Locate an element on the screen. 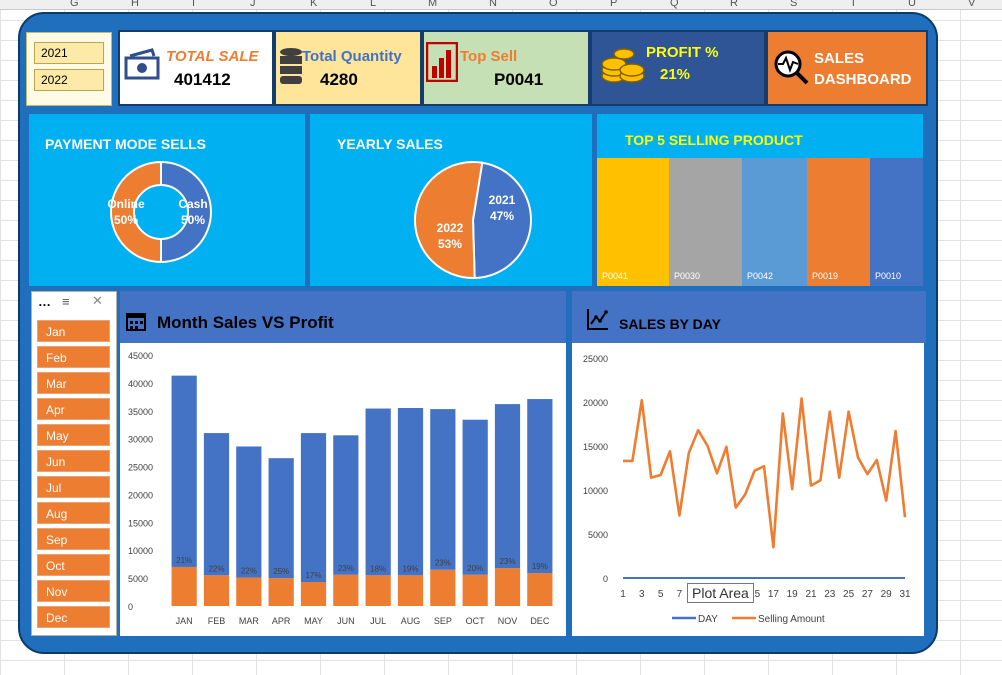 This screenshot has height=675, width=1002. kpi-total-sale: TOTAL SALE 401412 is located at coordinates (196, 68).